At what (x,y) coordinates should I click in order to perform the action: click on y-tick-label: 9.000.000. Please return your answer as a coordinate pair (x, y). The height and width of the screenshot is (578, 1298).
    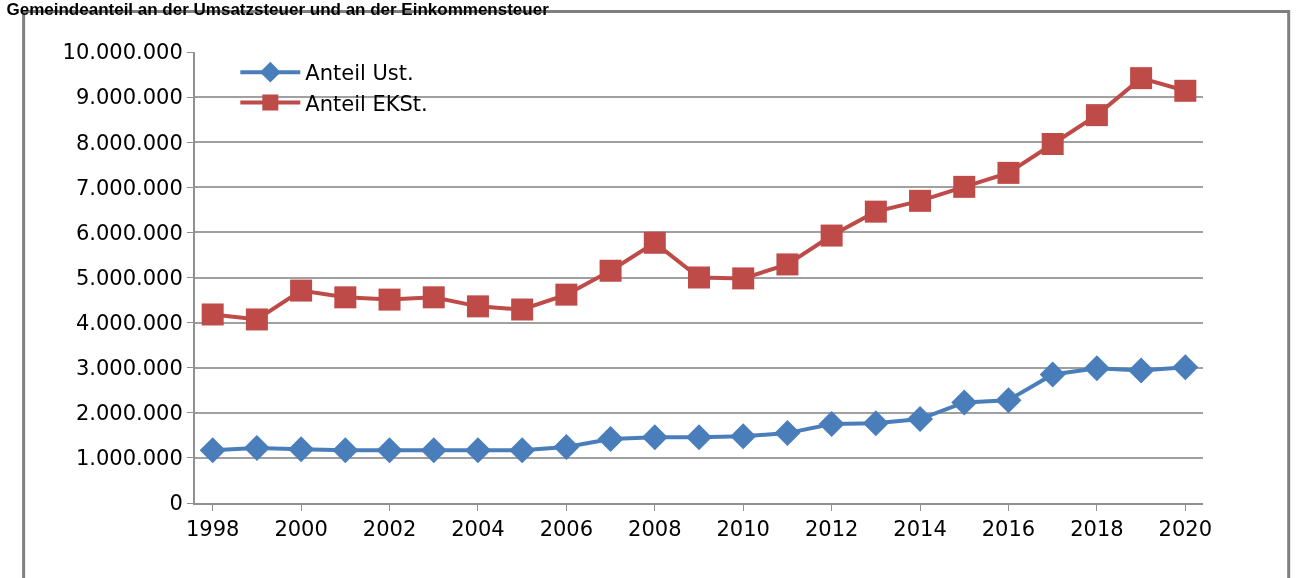
    Looking at the image, I should click on (129, 97).